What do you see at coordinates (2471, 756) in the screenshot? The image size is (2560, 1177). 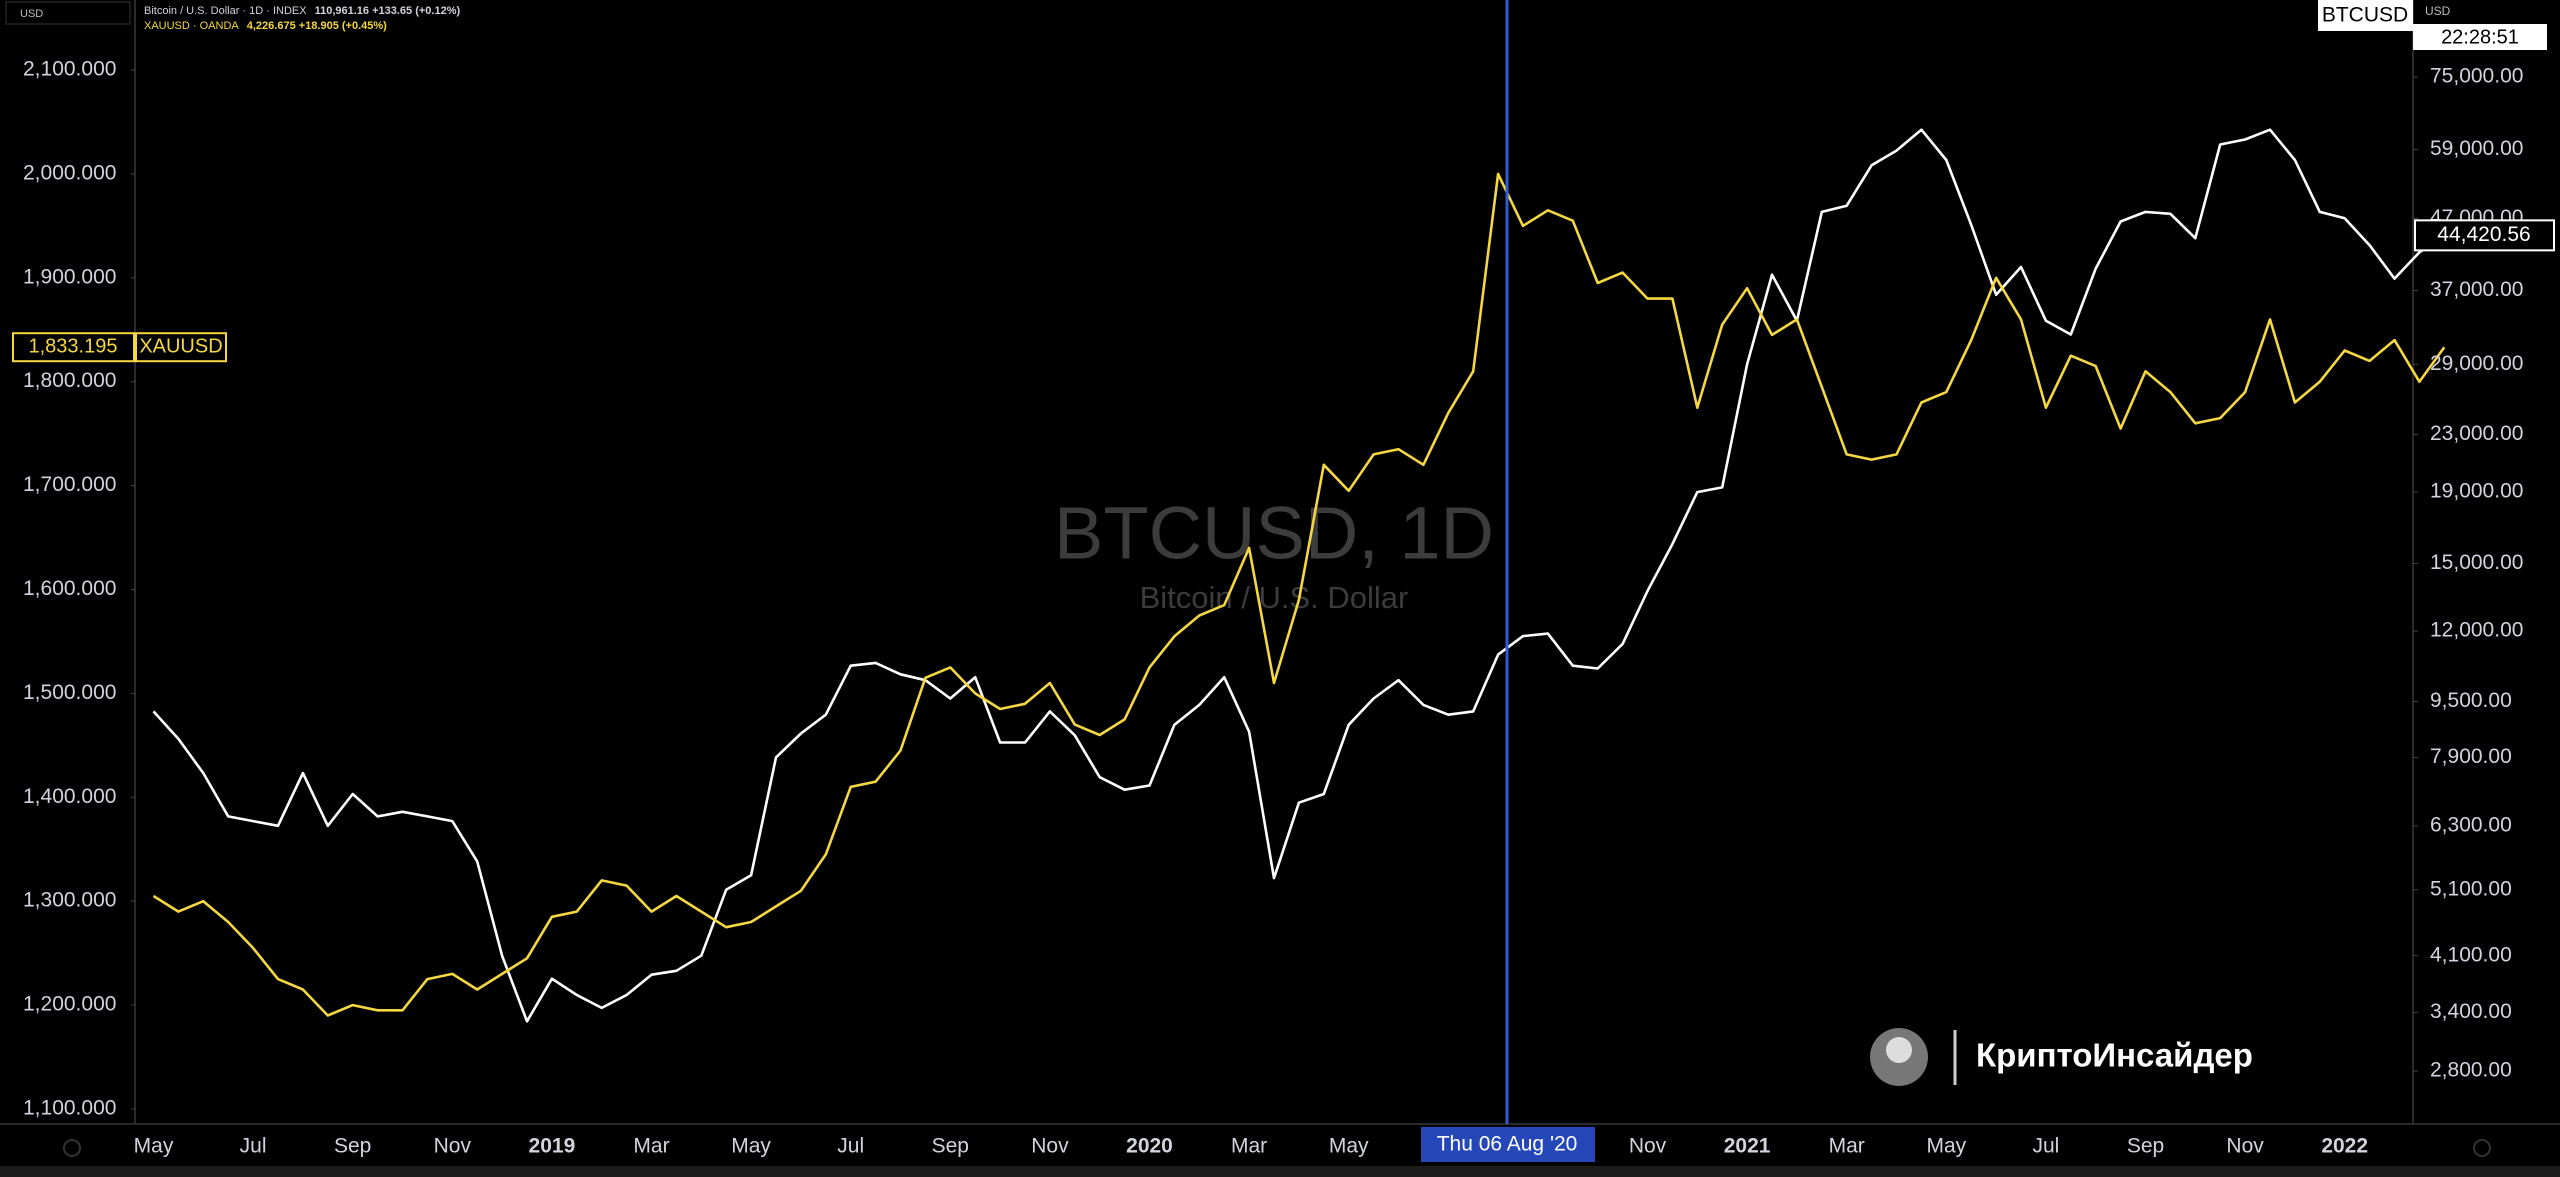 I see `y2-tick-label: 7,900.00` at bounding box center [2471, 756].